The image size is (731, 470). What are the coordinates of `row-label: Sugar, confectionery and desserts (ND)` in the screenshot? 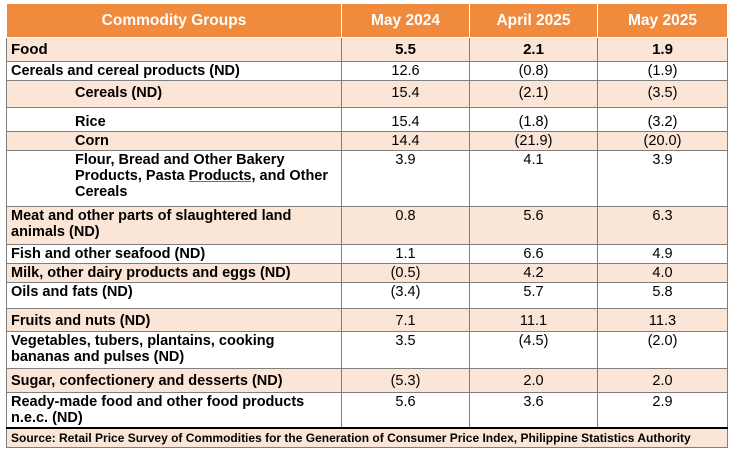 It's located at (174, 380).